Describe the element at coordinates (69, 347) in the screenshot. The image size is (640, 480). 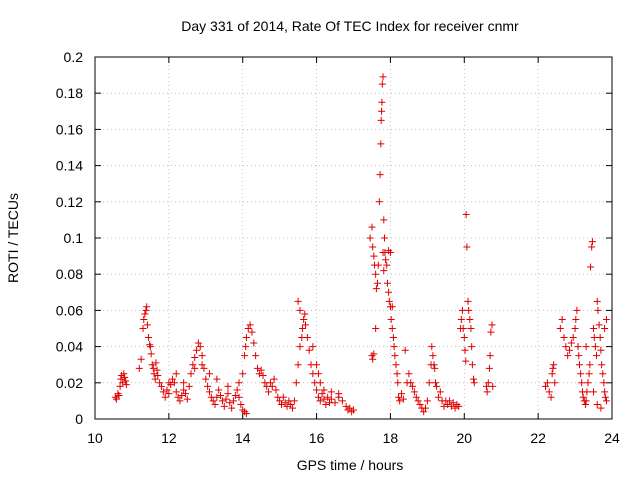
I see `y-tick-label-0.04: 0.04` at that location.